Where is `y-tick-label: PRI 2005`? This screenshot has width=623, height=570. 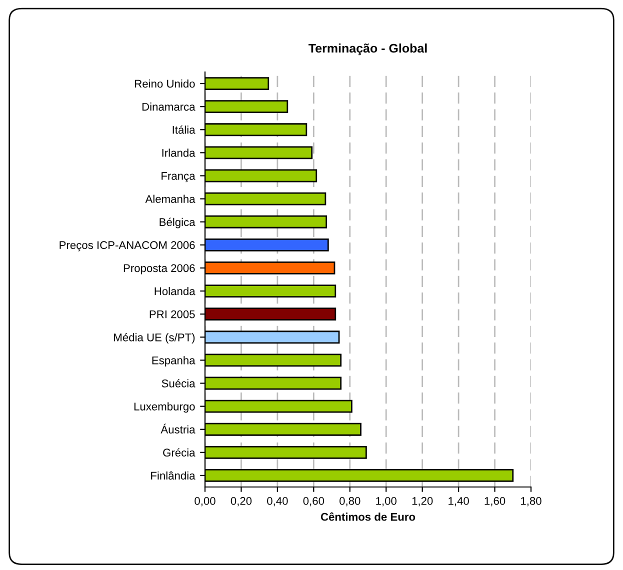 y-tick-label: PRI 2005 is located at coordinates (172, 314).